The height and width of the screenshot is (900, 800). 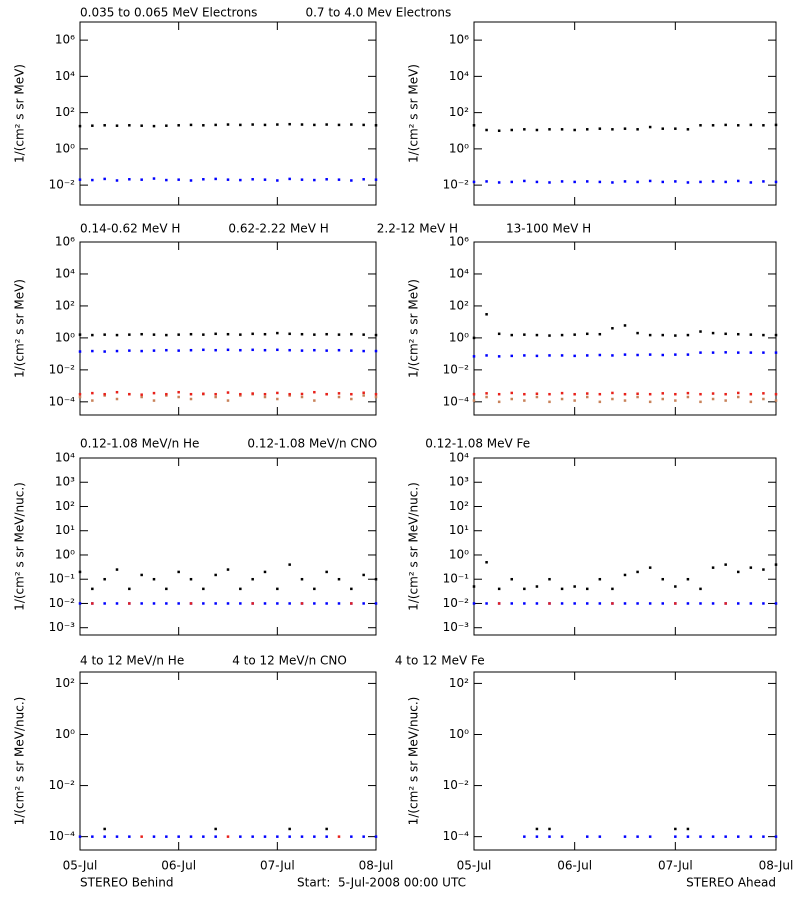 I want to click on y-tick-label: 10⁻³, so click(x=456, y=627).